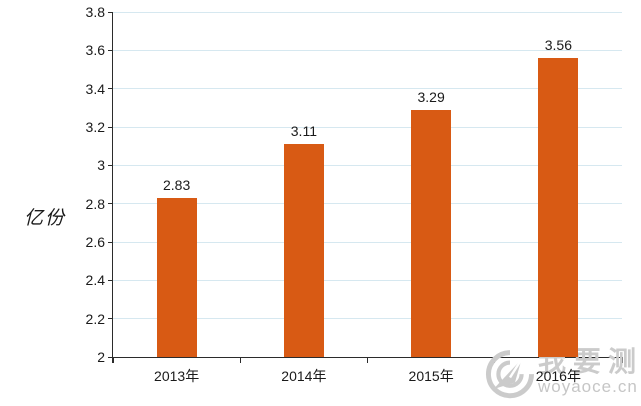  Describe the element at coordinates (95, 203) in the screenshot. I see `y-tick-label: 2.8` at that location.